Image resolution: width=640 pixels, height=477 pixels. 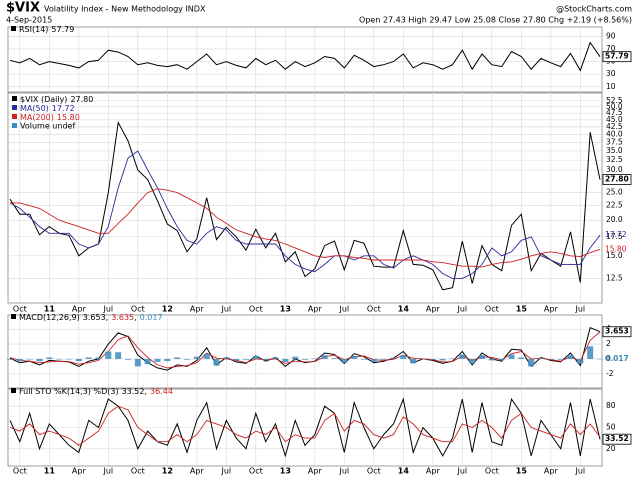 What do you see at coordinates (611, 48) in the screenshot?
I see `y-tick-label: 70` at bounding box center [611, 48].